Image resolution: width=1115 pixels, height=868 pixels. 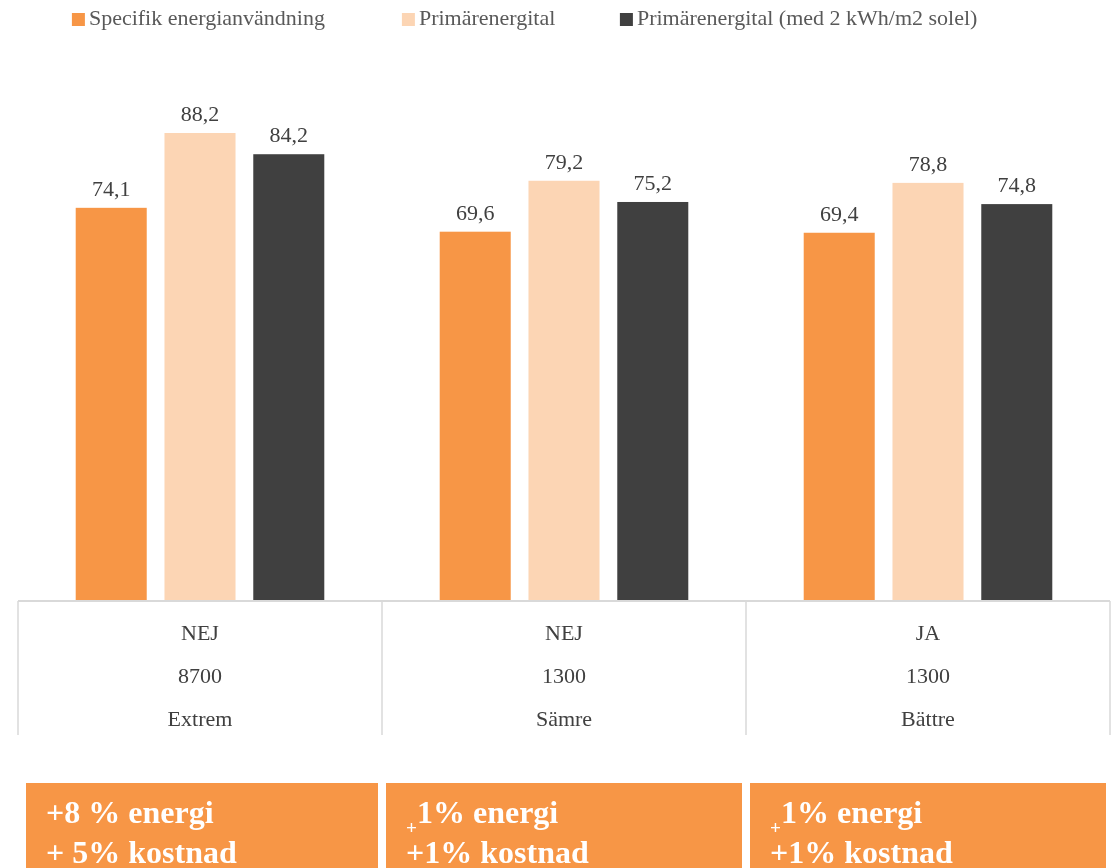 What do you see at coordinates (111, 188) in the screenshot?
I see `data-label: 74,1` at bounding box center [111, 188].